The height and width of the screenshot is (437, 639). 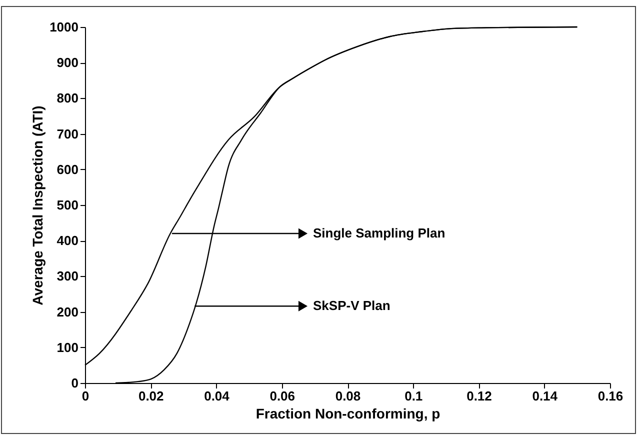 I want to click on x-tick-label: 0.04, so click(x=217, y=396).